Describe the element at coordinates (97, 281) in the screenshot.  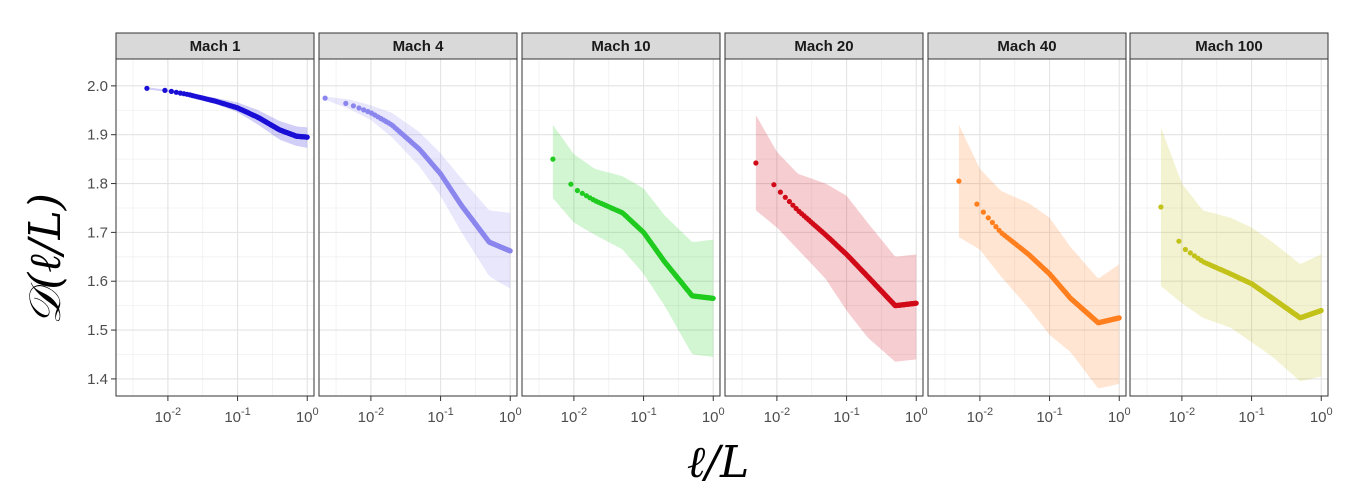
I see `y-tick-label: 1.6` at that location.